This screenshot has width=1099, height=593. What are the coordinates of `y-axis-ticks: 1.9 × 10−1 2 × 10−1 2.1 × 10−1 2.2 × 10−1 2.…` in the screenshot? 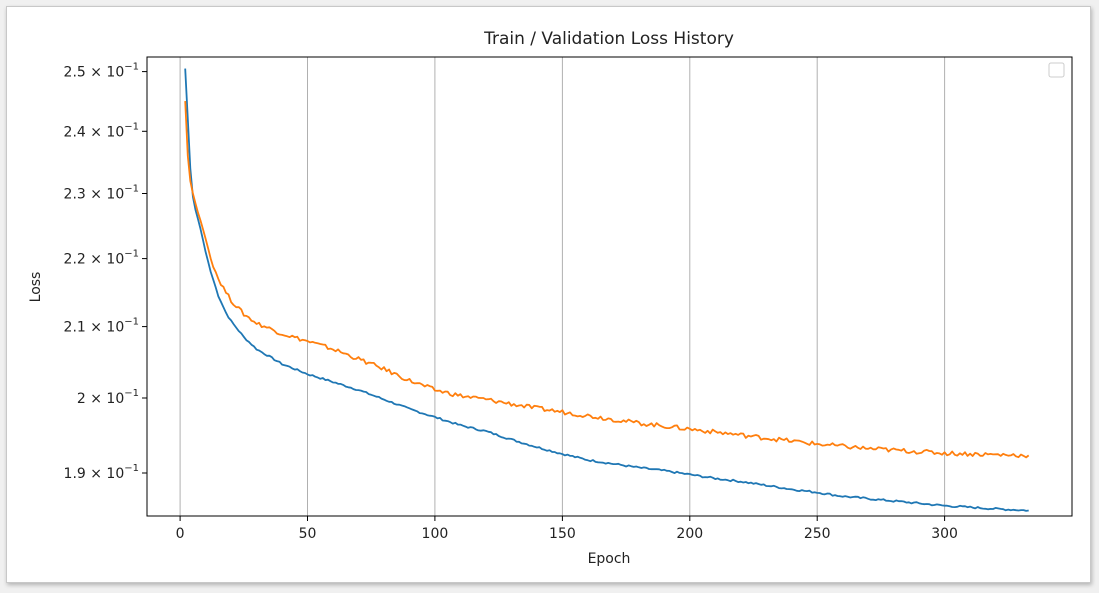 It's located at (105, 272).